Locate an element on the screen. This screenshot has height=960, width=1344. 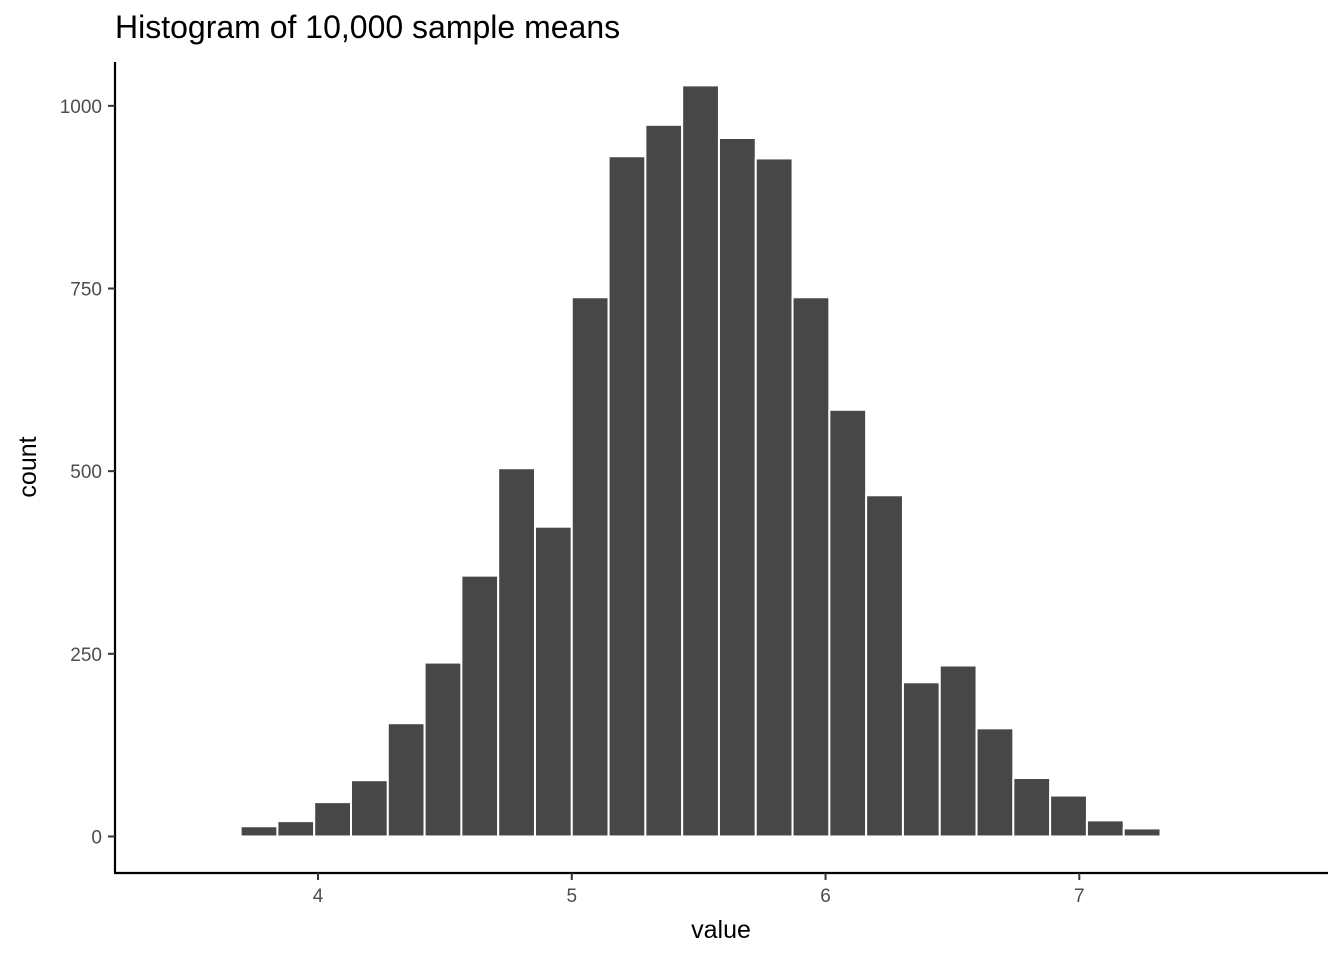
y-axis-ticks: 0 250 500 750 1000 is located at coordinates (87, 472).